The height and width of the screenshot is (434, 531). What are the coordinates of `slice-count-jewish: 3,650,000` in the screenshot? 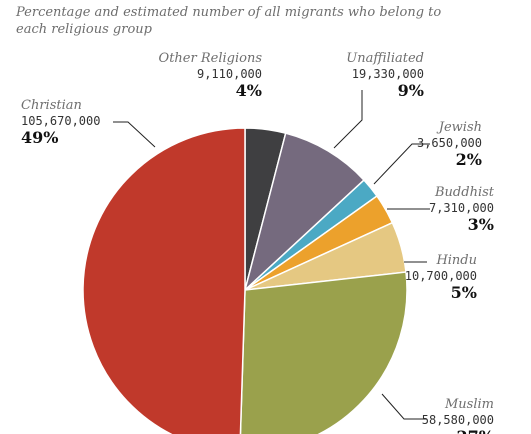 It's located at (449, 143).